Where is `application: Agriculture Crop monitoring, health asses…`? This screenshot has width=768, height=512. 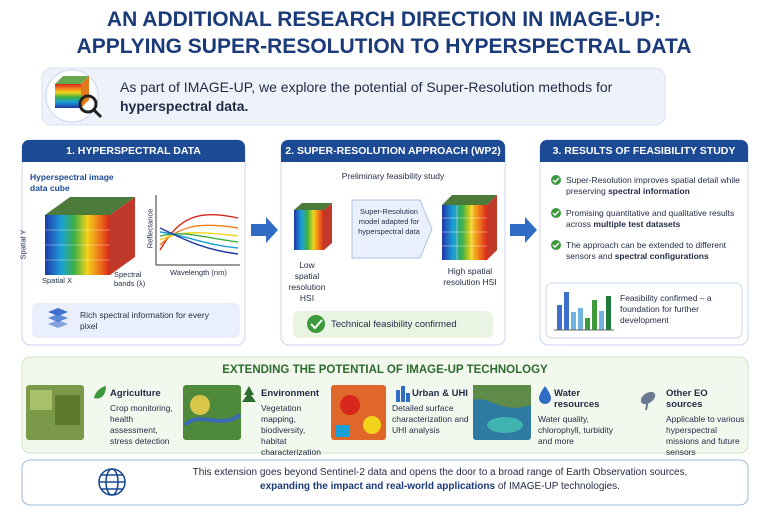
application: Agriculture Crop monitoring, health asses… is located at coordinates (146, 417).